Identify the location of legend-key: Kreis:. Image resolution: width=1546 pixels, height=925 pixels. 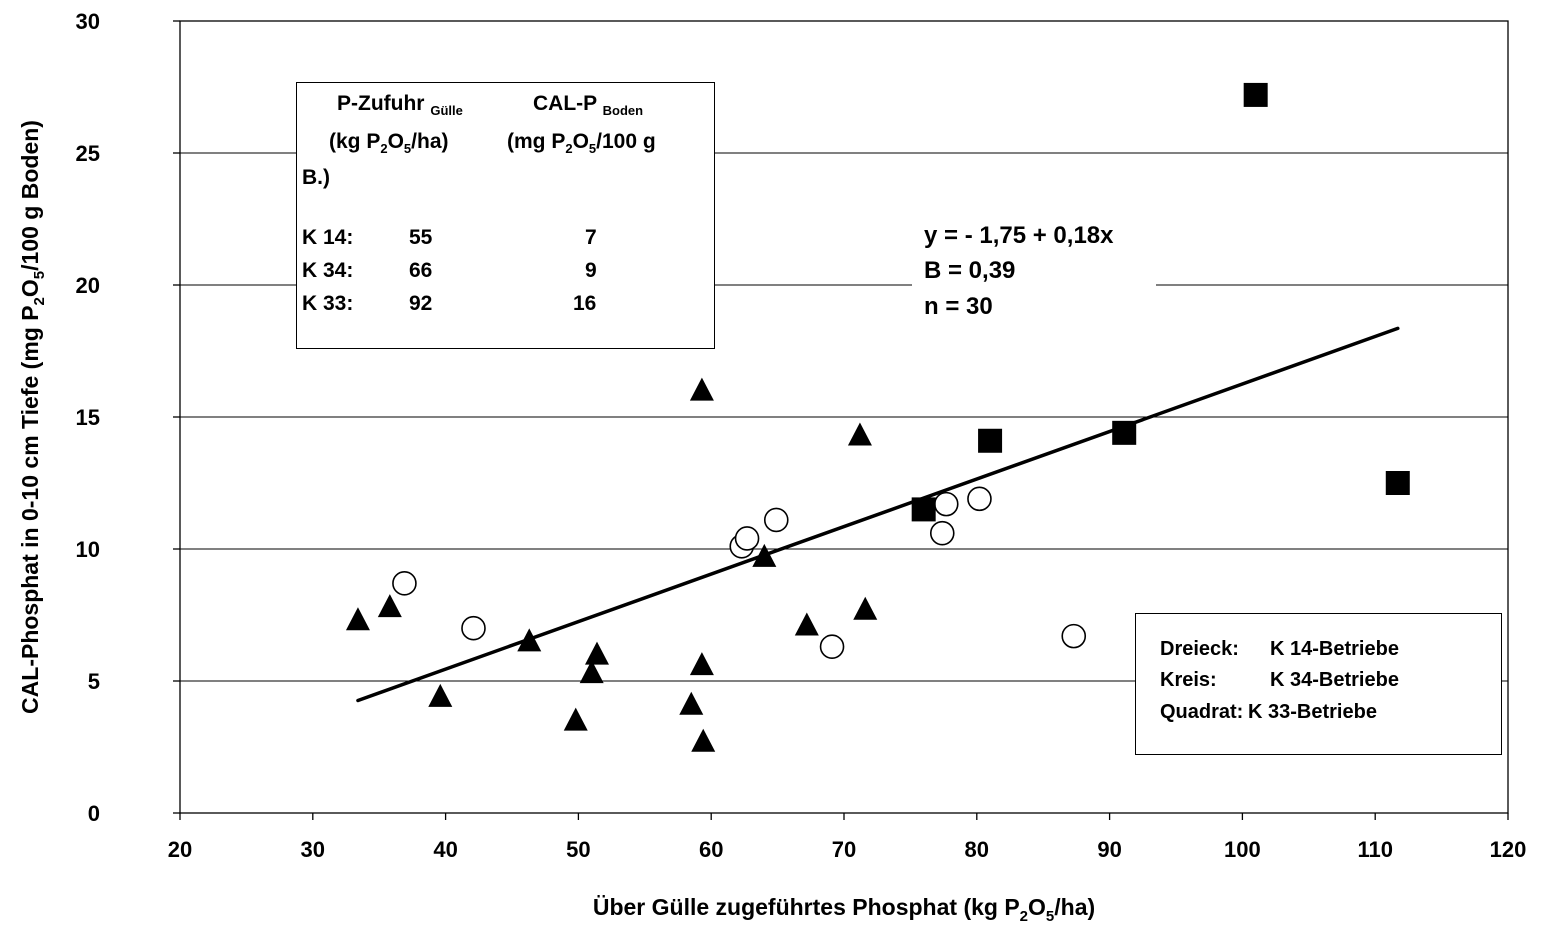
(1188, 680).